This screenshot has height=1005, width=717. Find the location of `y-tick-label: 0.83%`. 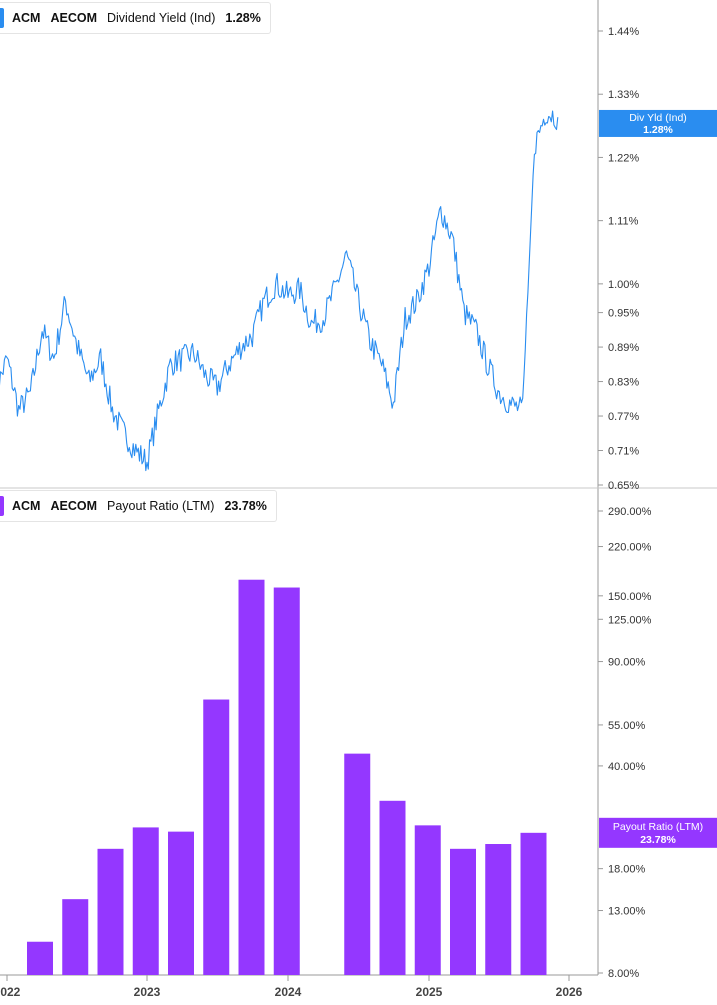

y-tick-label: 0.83% is located at coordinates (623, 383).